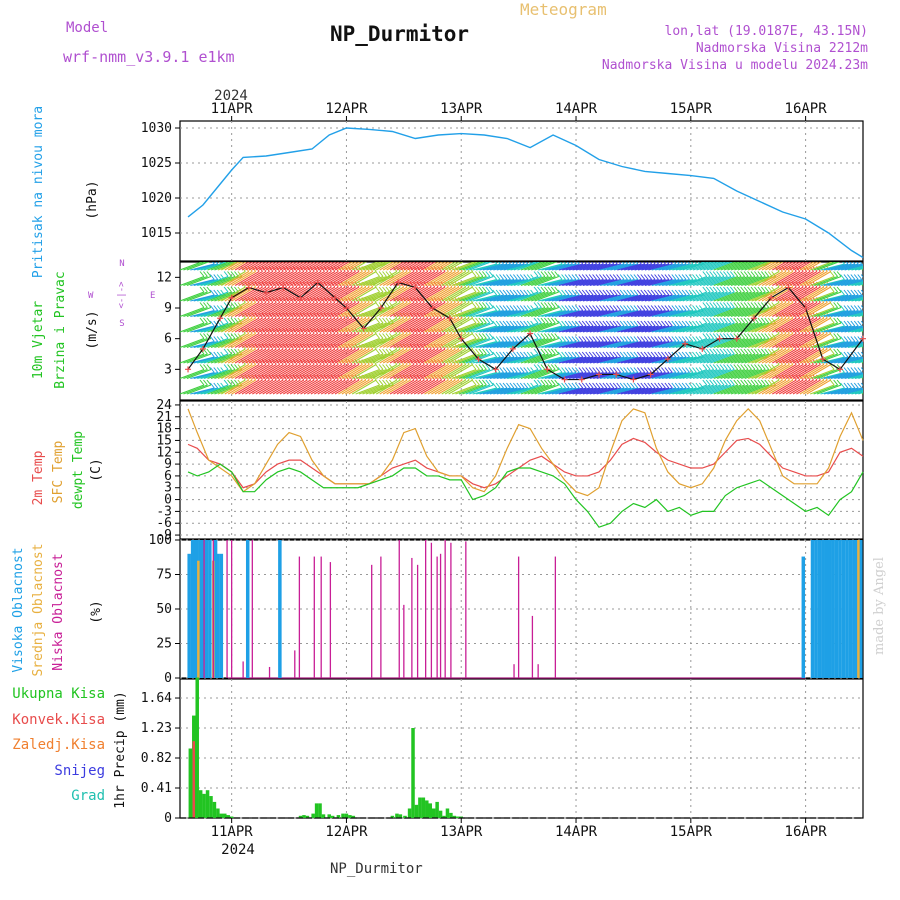 The image size is (900, 900). What do you see at coordinates (221, 615) in the screenshot?
I see `high-cloud-bar` at bounding box center [221, 615].